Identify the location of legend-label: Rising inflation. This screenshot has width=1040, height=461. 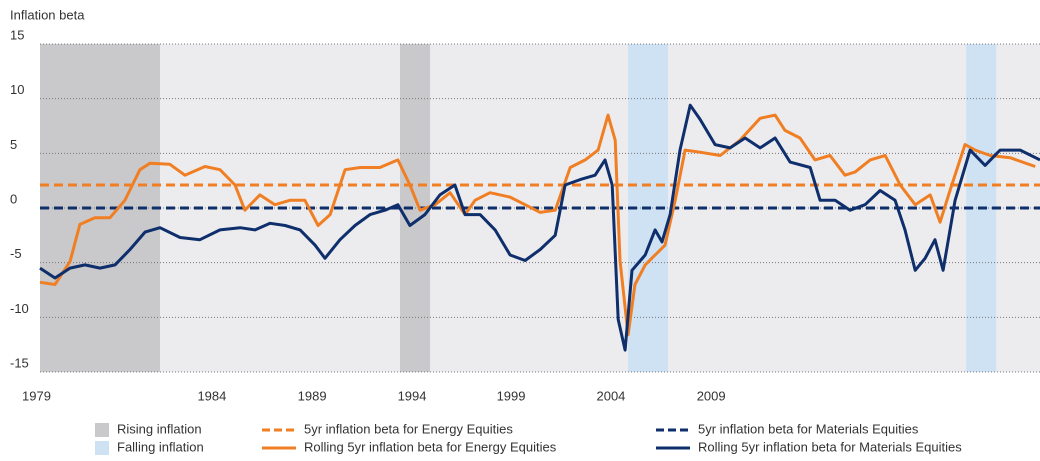
(159, 428).